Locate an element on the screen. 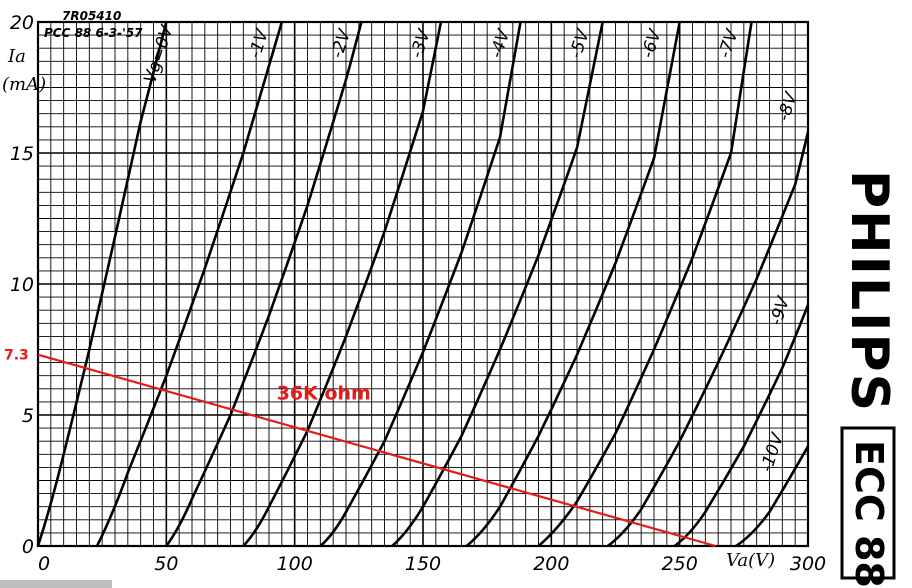 The width and height of the screenshot is (912, 588). x-tick-label: 100 is located at coordinates (295, 564).